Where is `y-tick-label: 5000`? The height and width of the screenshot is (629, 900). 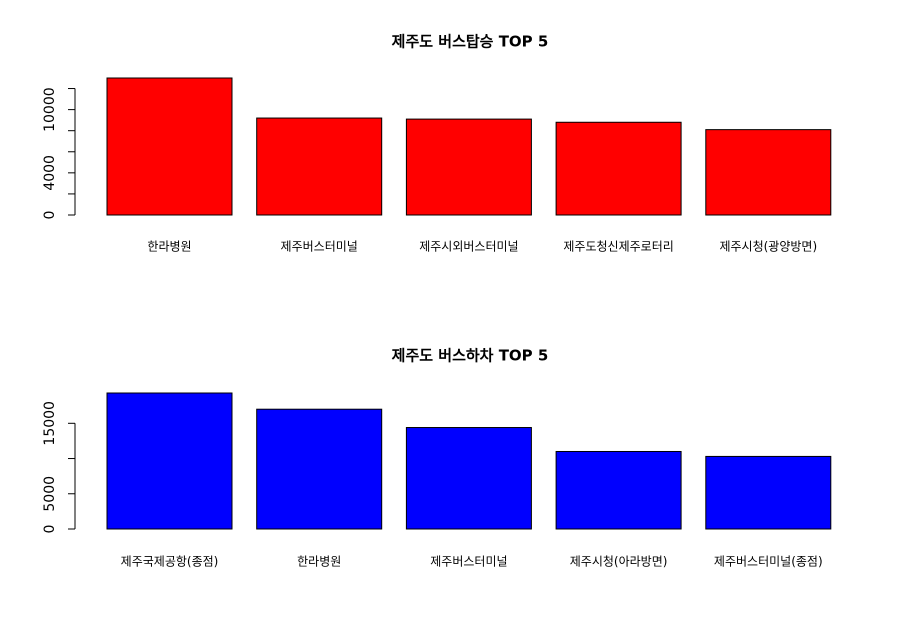
y-tick-label: 5000 is located at coordinates (50, 494).